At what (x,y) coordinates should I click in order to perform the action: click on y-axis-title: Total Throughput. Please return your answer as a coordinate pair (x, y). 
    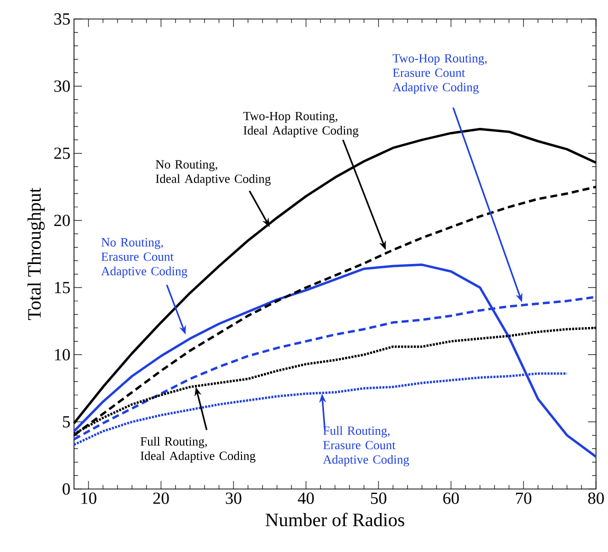
    Looking at the image, I should click on (36, 254).